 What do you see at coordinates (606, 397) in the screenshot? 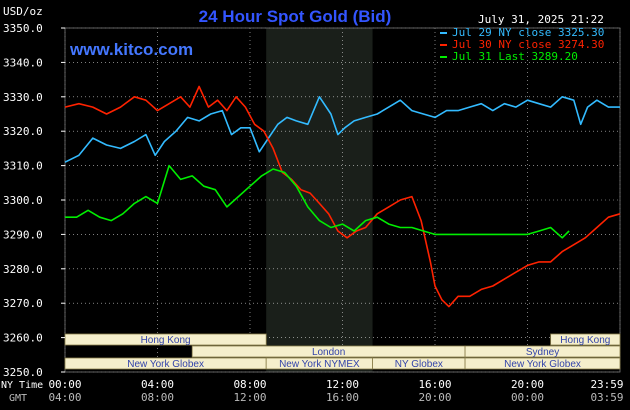
I see `x-tick-label-gmt: 03:59` at bounding box center [606, 397].